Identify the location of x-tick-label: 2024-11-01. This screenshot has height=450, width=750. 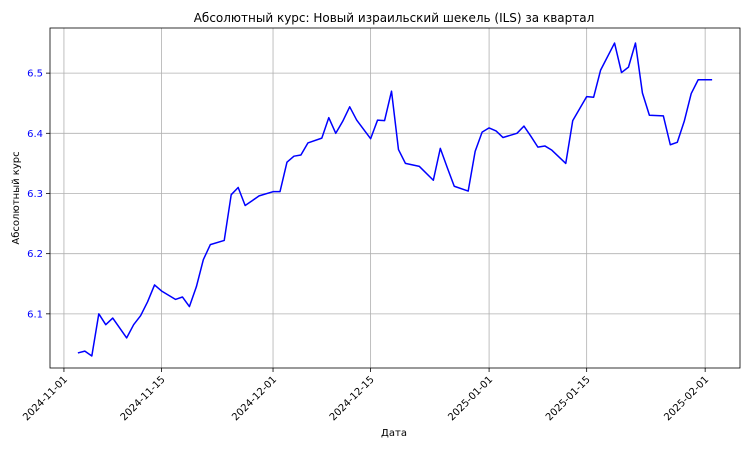
(45, 398).